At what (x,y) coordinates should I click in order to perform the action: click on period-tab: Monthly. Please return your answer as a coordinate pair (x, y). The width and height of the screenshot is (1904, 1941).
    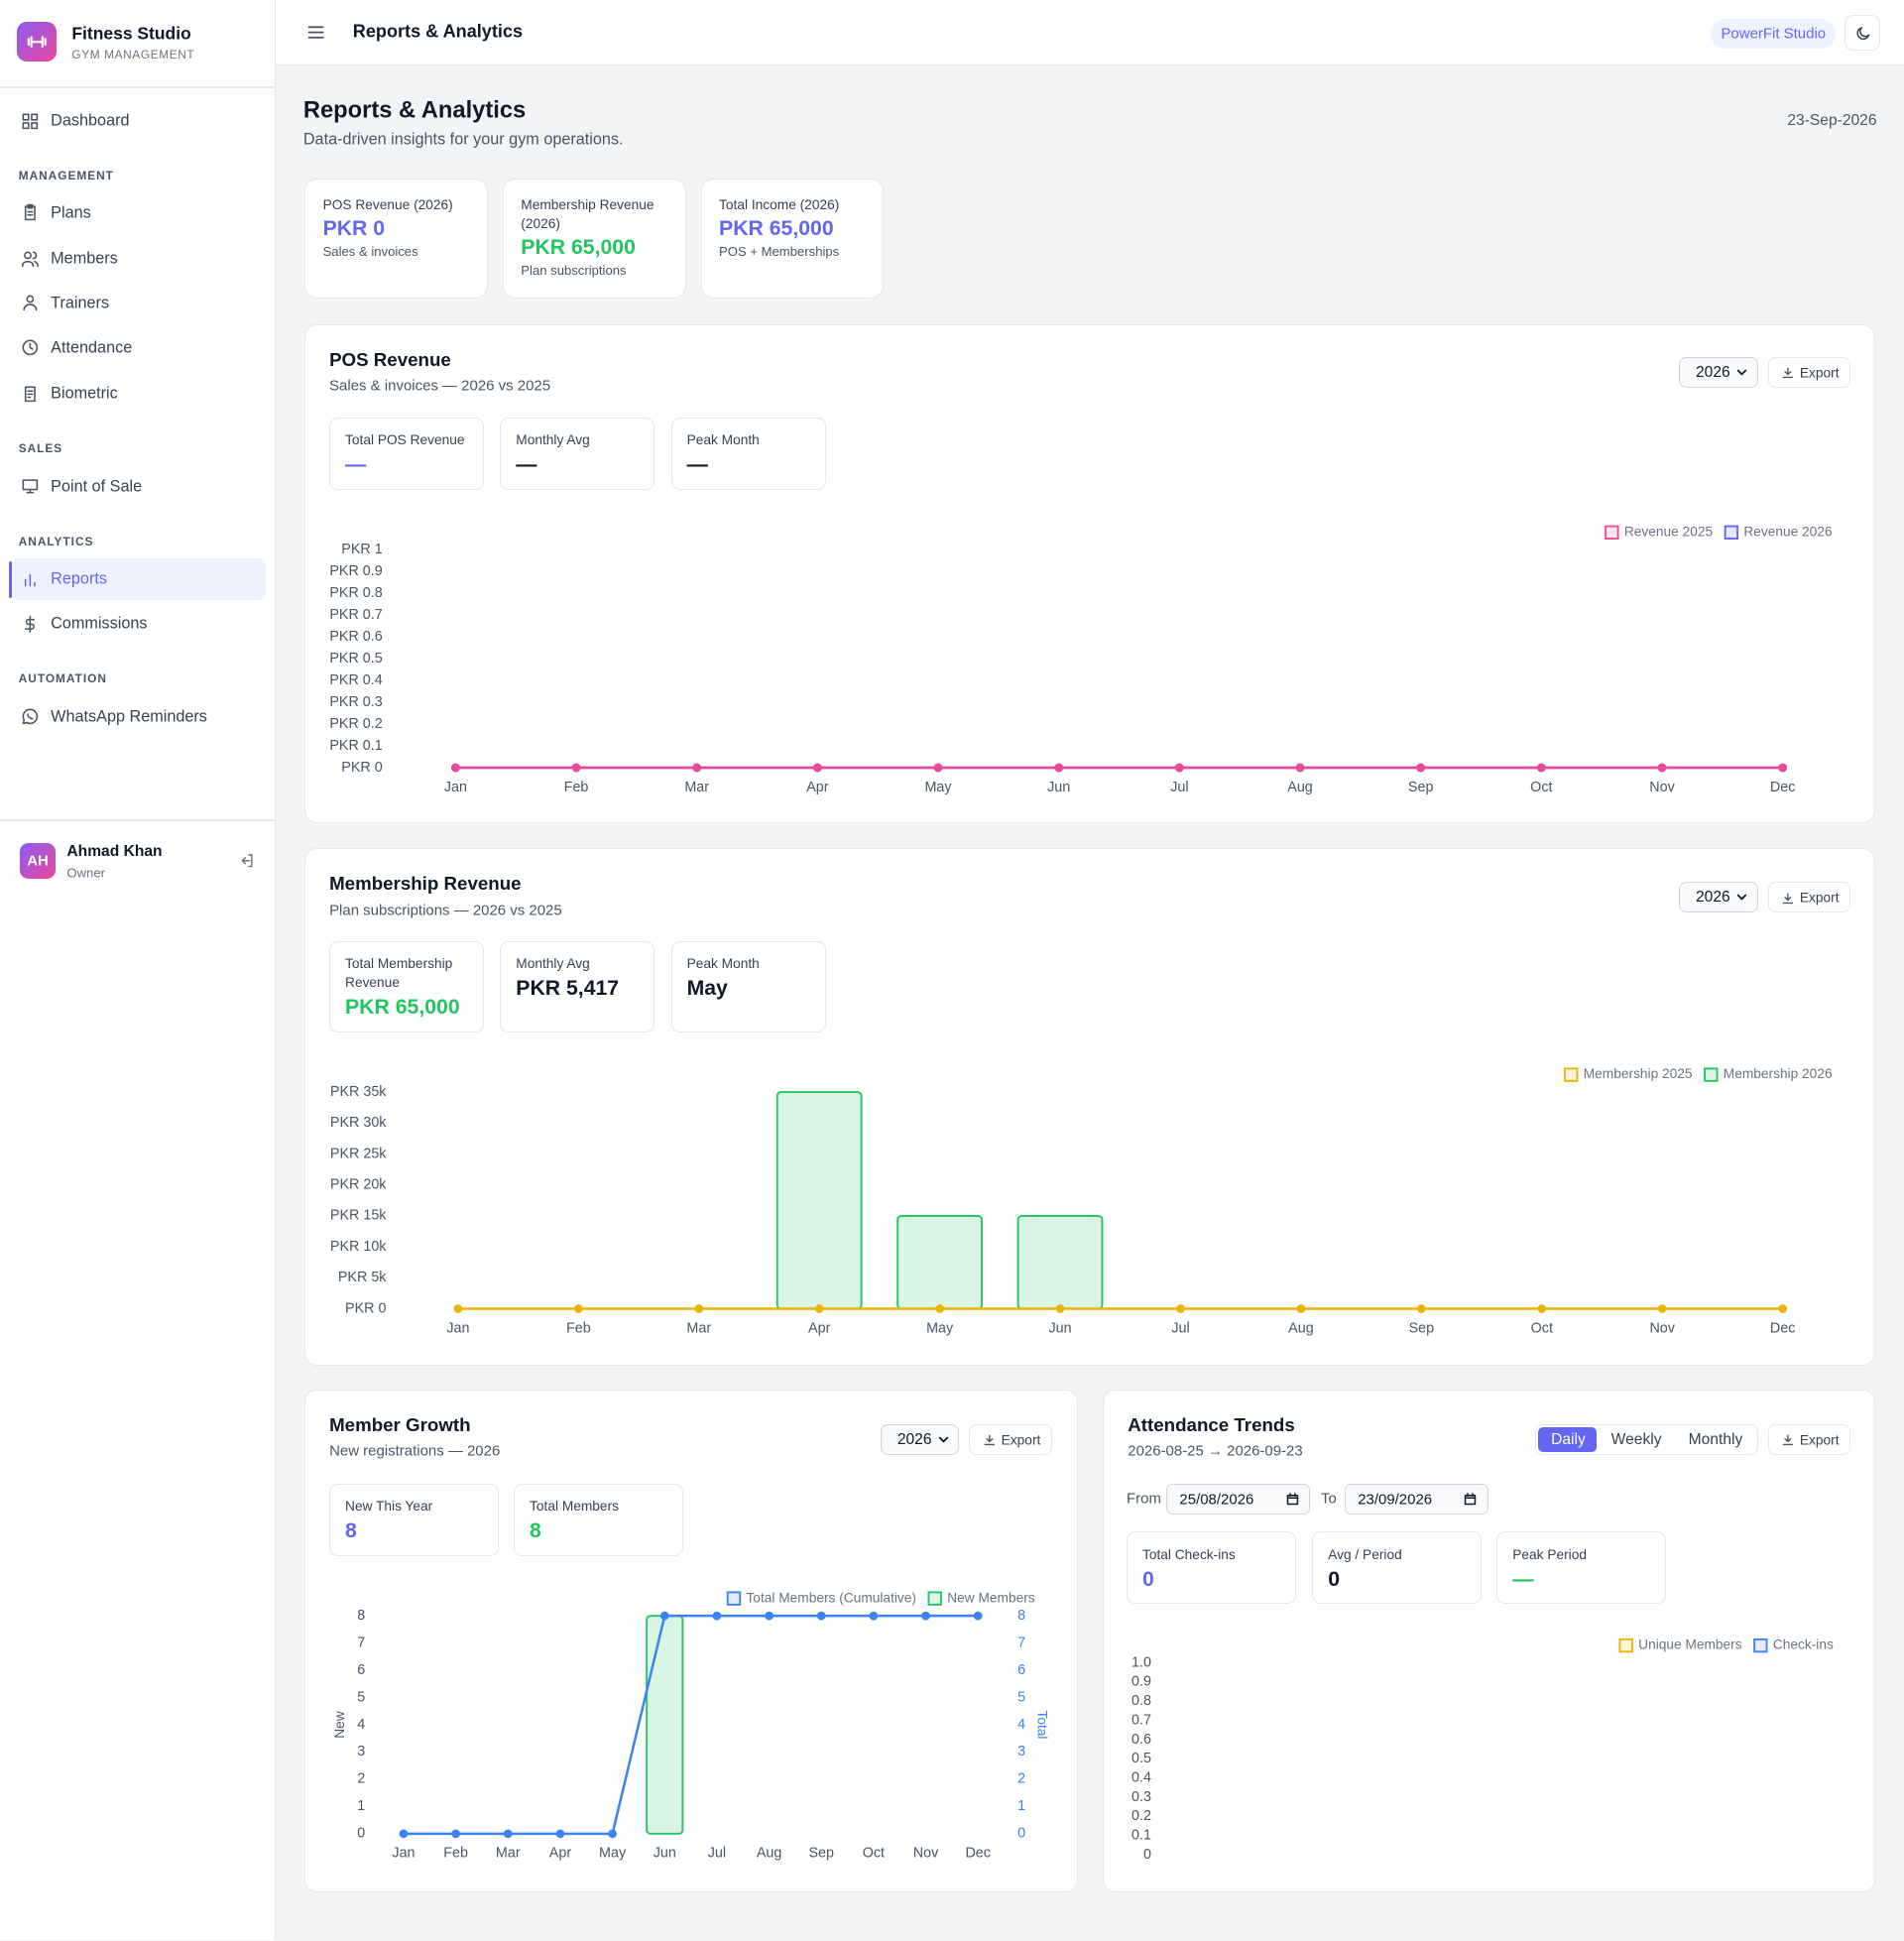
    Looking at the image, I should click on (1715, 1439).